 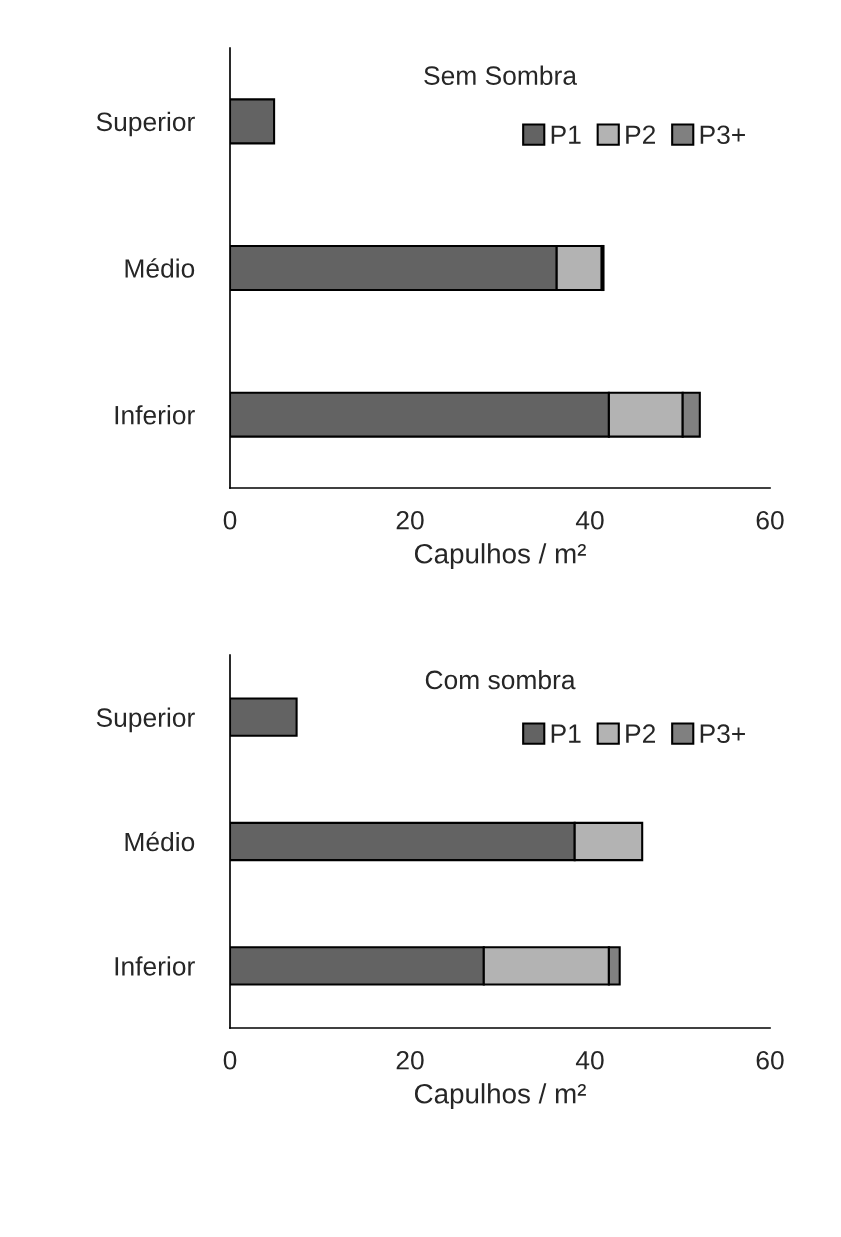 What do you see at coordinates (500, 75) in the screenshot?
I see `text: Sem Sombra` at bounding box center [500, 75].